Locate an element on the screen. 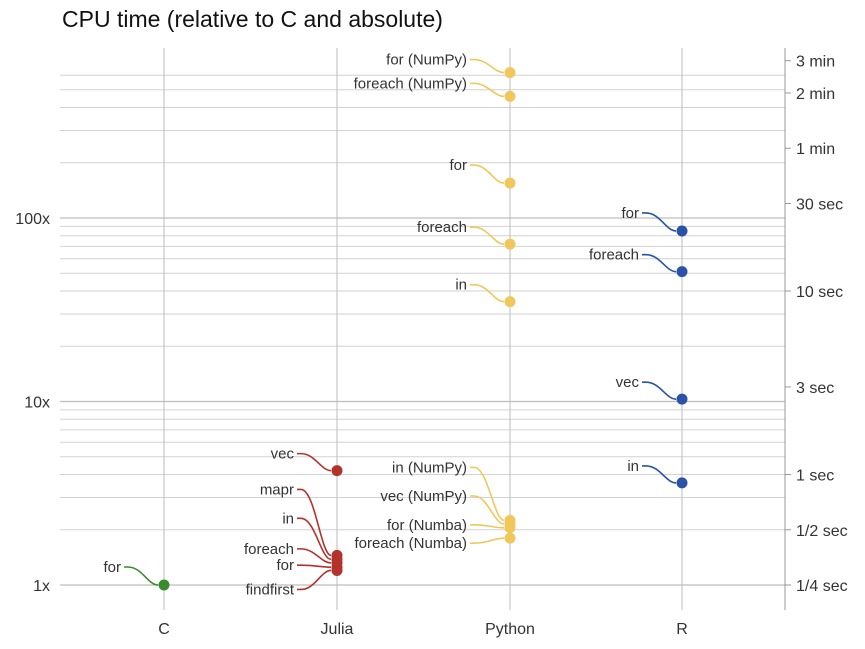 Image resolution: width=865 pixels, height=649 pixels. y-tick-label-left: 1x is located at coordinates (41, 586).